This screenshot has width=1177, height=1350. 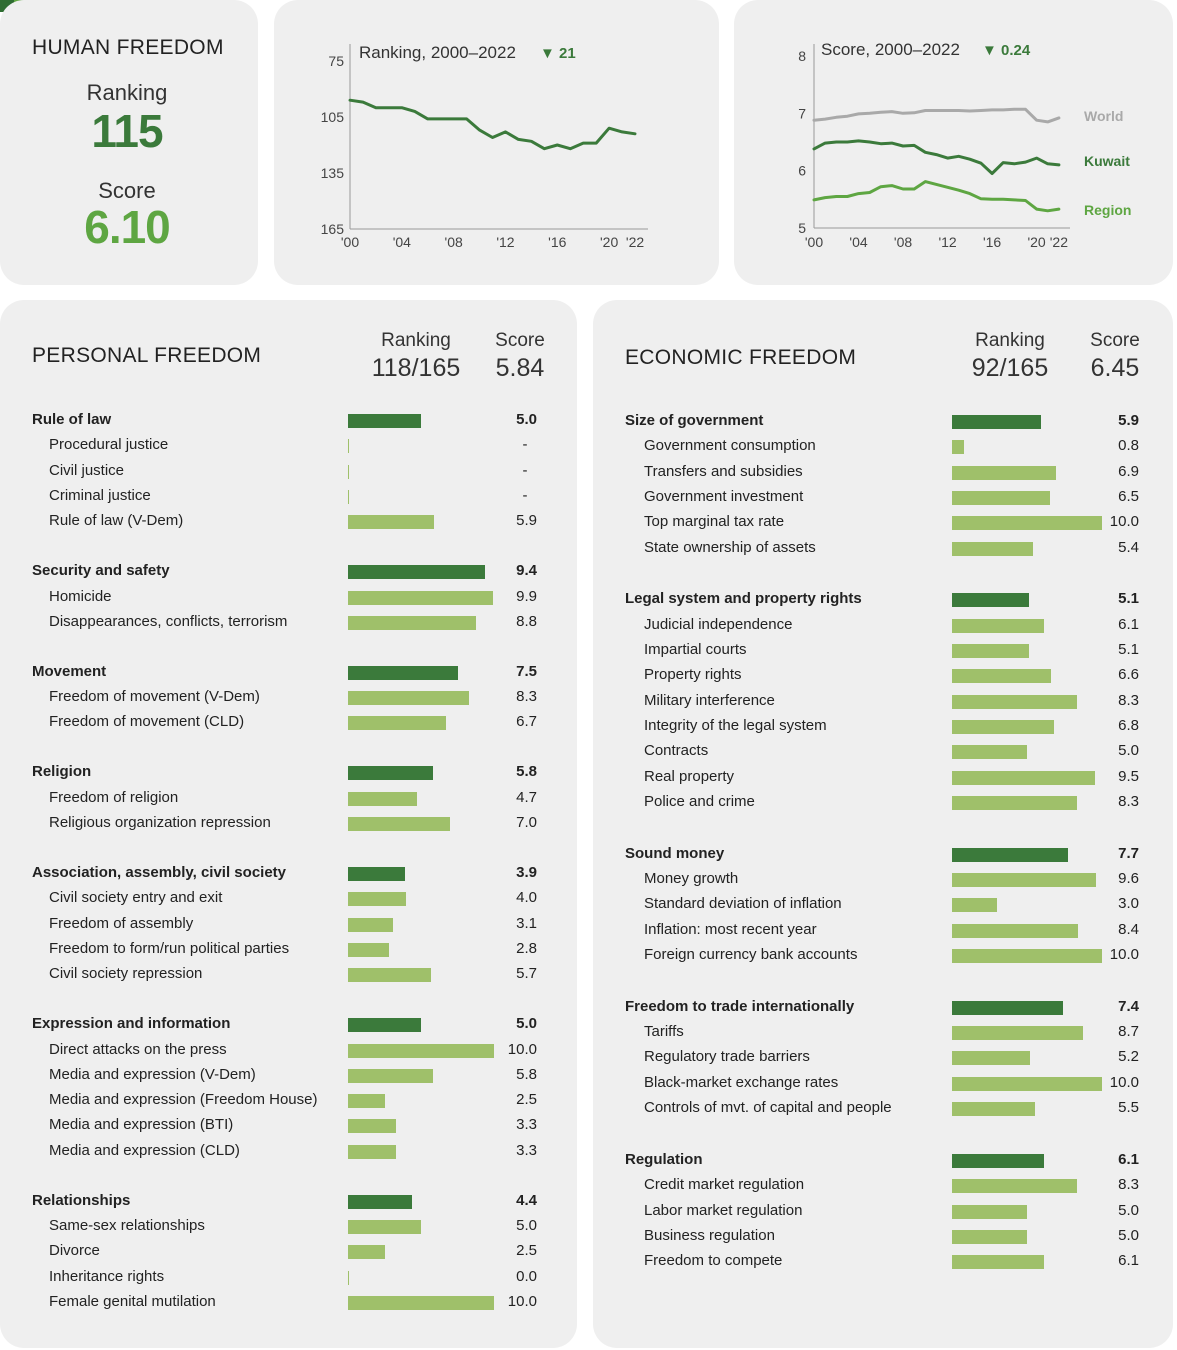 I want to click on score-bar-empty, so click(x=348, y=471).